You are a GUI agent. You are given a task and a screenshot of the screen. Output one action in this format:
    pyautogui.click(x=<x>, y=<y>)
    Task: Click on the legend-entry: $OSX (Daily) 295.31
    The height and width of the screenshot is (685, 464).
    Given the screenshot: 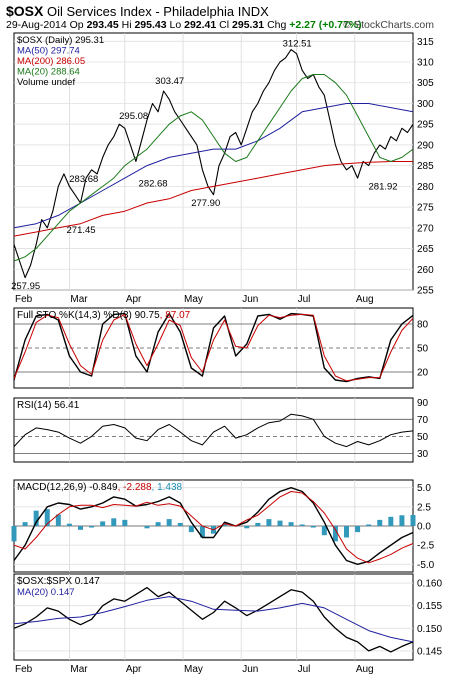 What is the action you would take?
    pyautogui.click(x=60, y=40)
    